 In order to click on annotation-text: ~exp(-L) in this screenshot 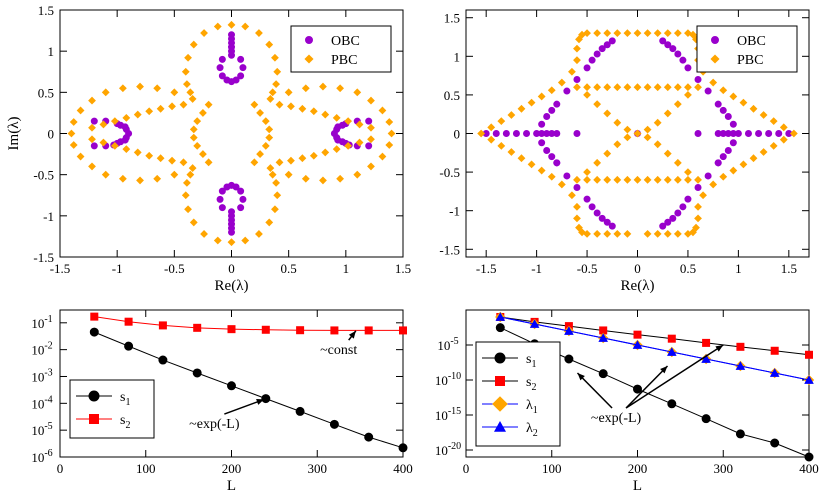, I will do `click(616, 418)`.